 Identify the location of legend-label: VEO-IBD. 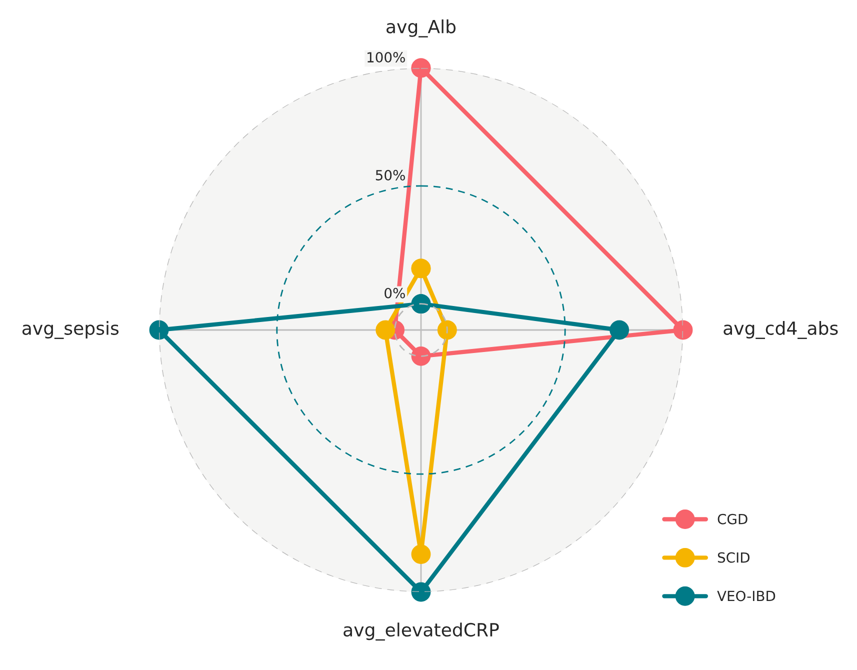
(746, 596).